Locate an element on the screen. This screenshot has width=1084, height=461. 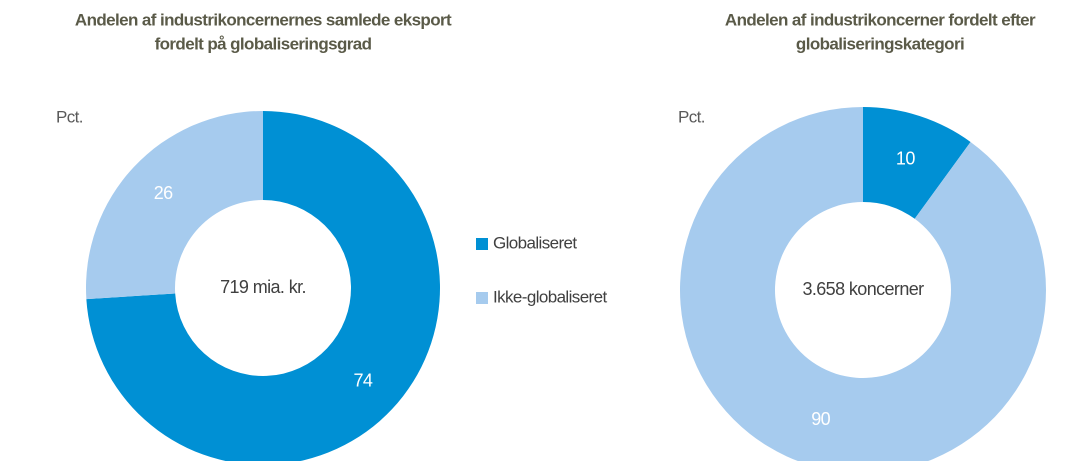
data-label: 90 is located at coordinates (820, 419).